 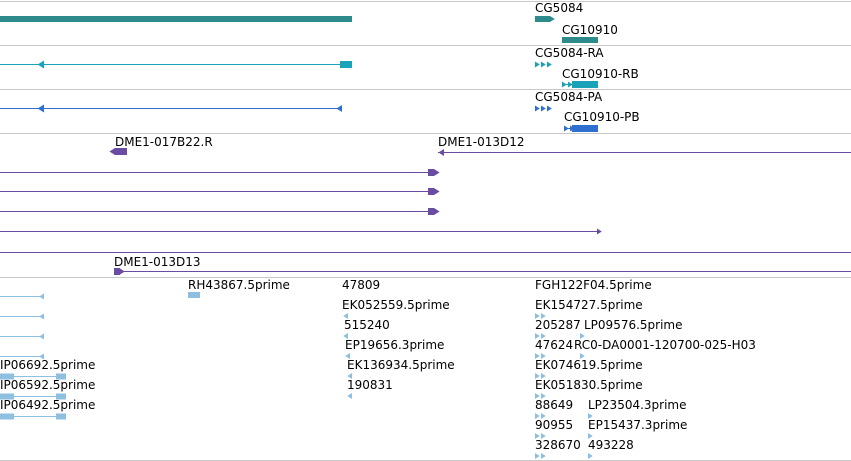 I want to click on est-label-ek051830: EK051830.5prime, so click(x=589, y=385).